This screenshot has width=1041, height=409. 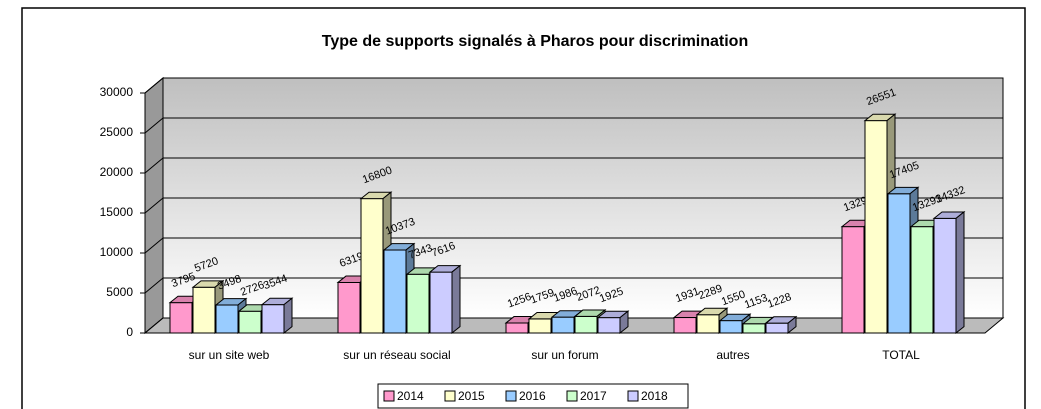 What do you see at coordinates (654, 396) in the screenshot?
I see `legend-label: 2018` at bounding box center [654, 396].